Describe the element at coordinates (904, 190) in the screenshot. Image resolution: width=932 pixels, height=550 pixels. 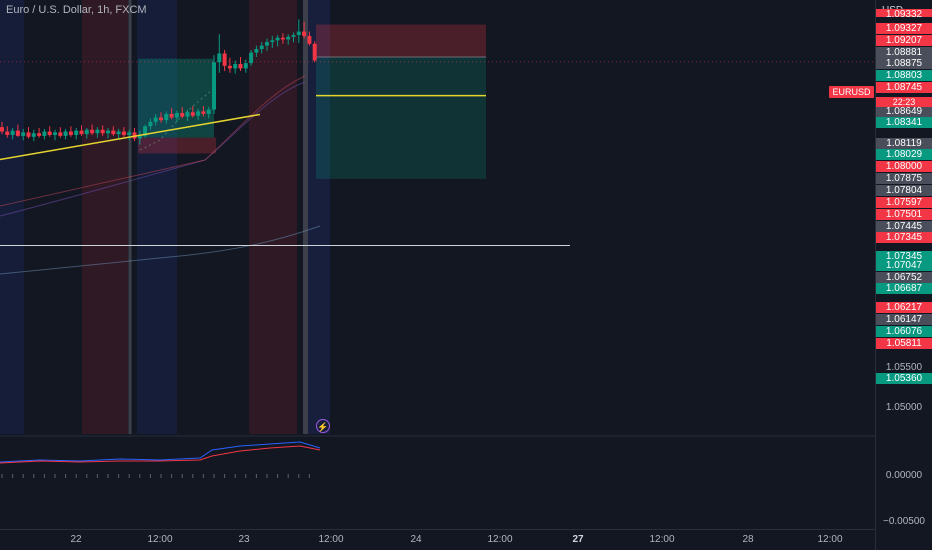
I see `price-label: 1.07804` at that location.